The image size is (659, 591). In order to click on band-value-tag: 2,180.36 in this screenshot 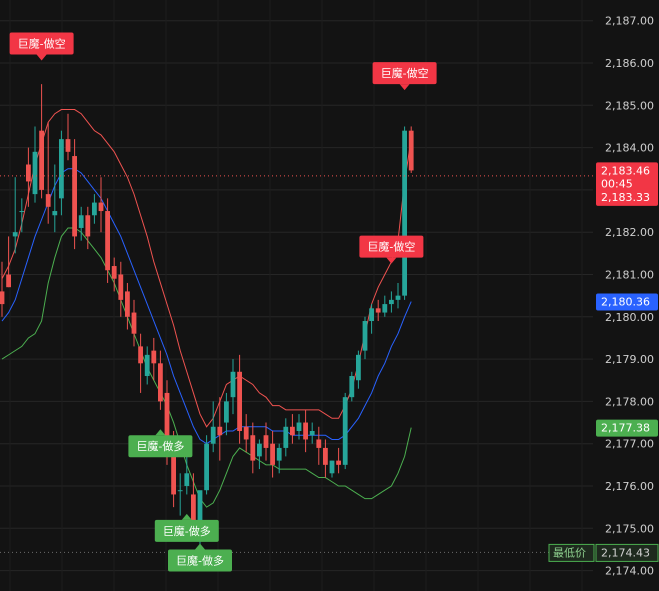, I will do `click(627, 302)`.